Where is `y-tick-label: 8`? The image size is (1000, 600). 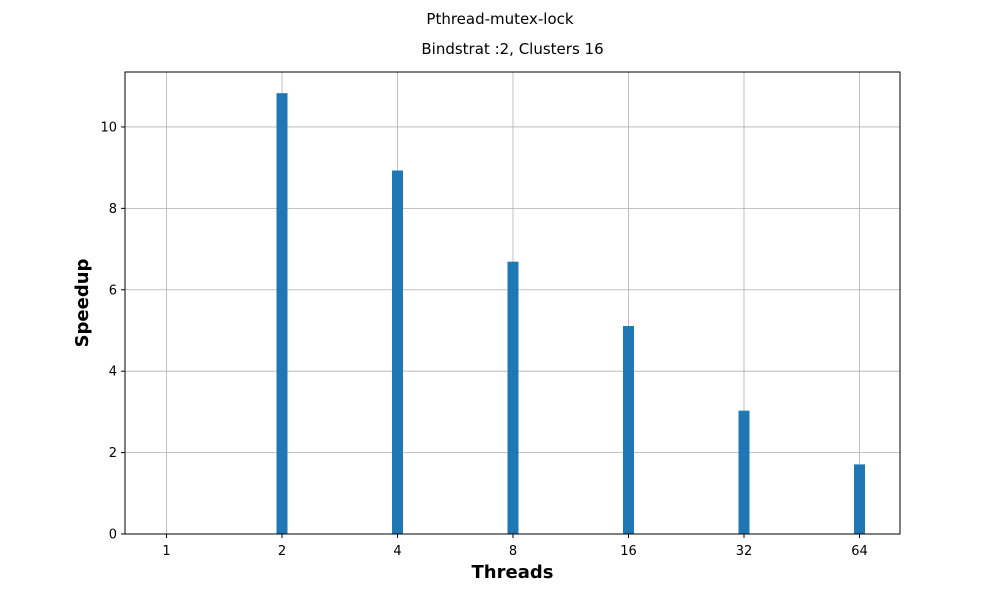
y-tick-label: 8 is located at coordinates (113, 209).